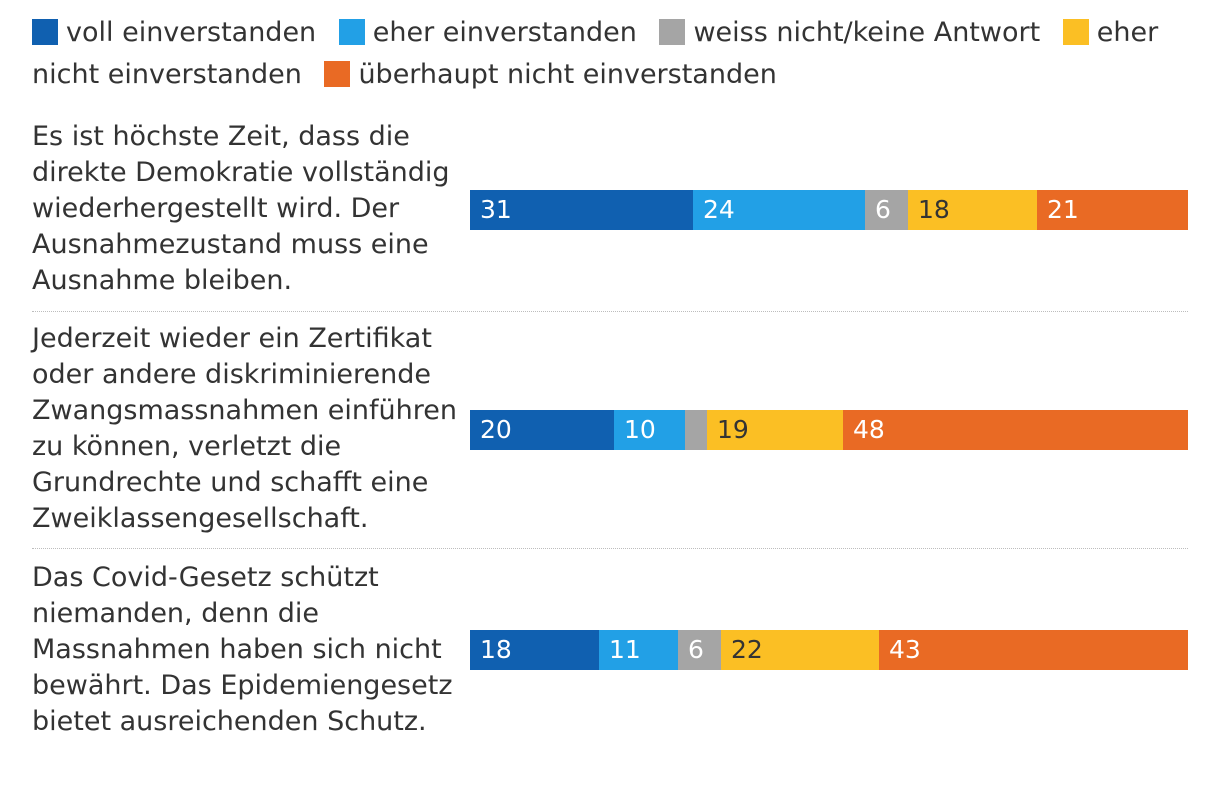  I want to click on data-label: 22, so click(747, 649).